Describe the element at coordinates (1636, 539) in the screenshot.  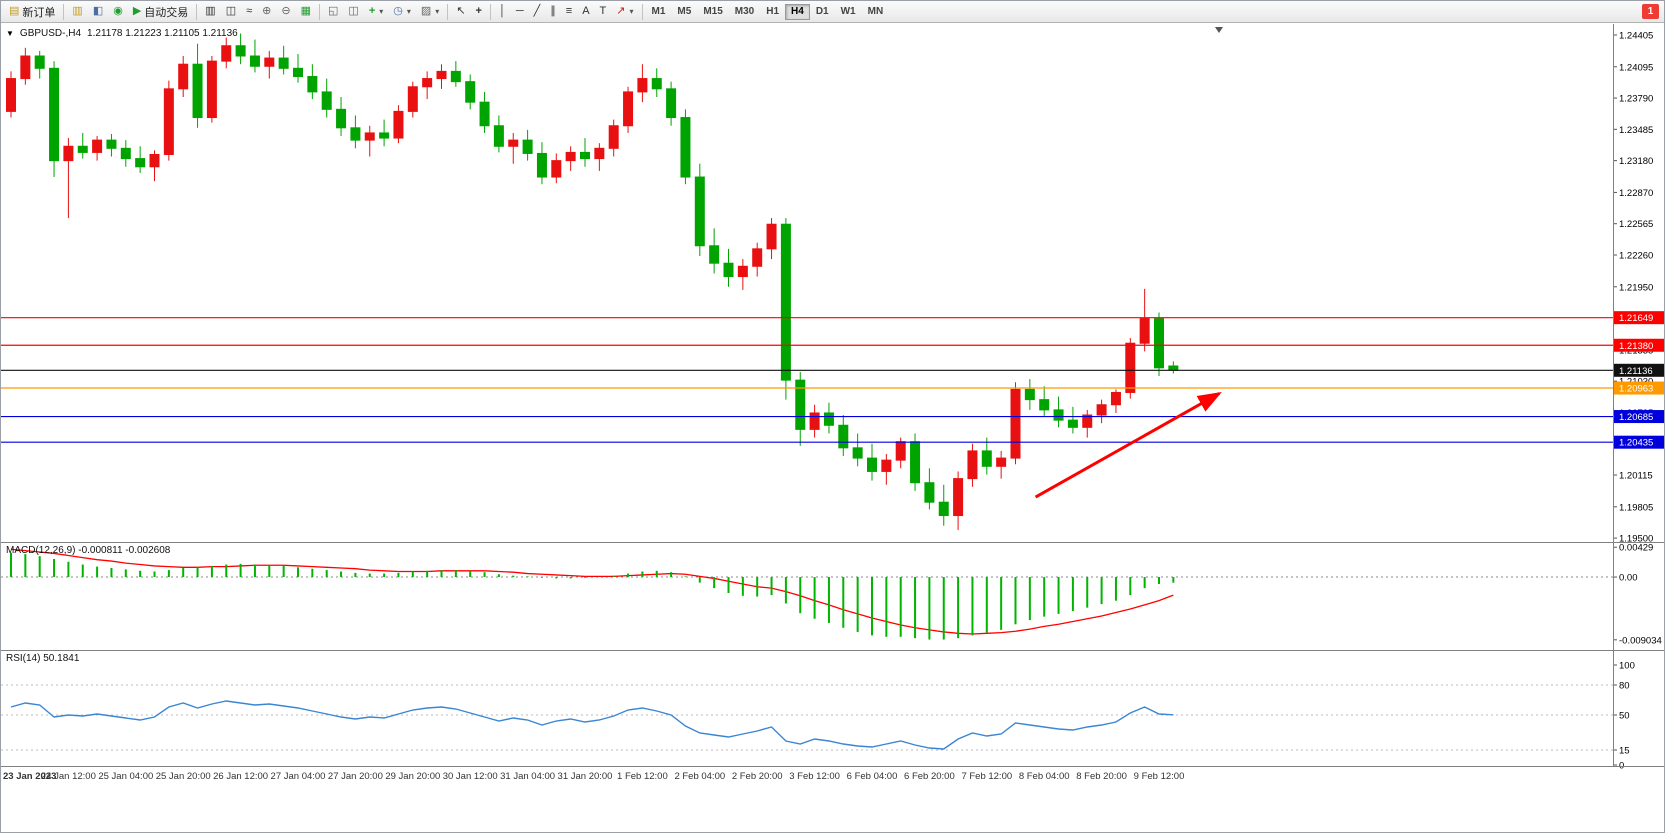
I see `svg-text: 1.19500` at that location.